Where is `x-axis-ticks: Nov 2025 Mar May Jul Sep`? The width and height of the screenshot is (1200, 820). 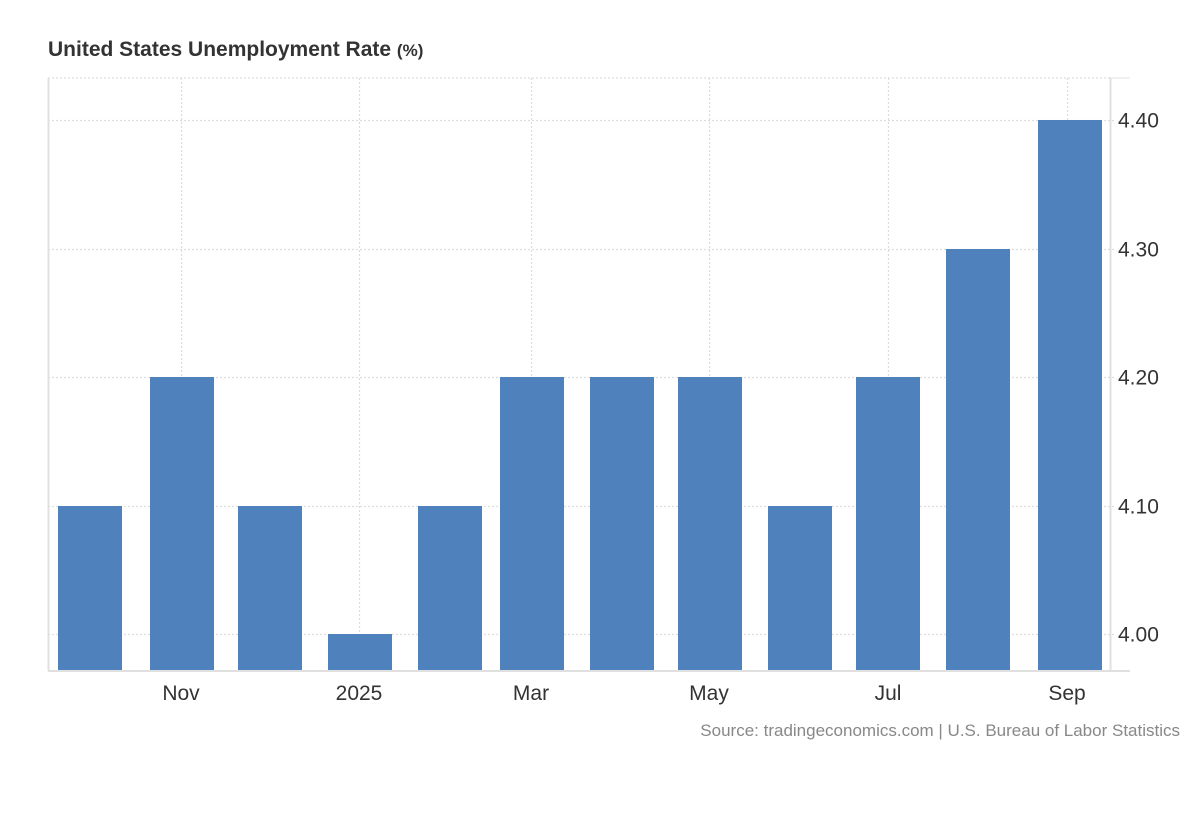 x-axis-ticks: Nov 2025 Mar May Jul Sep is located at coordinates (623, 693).